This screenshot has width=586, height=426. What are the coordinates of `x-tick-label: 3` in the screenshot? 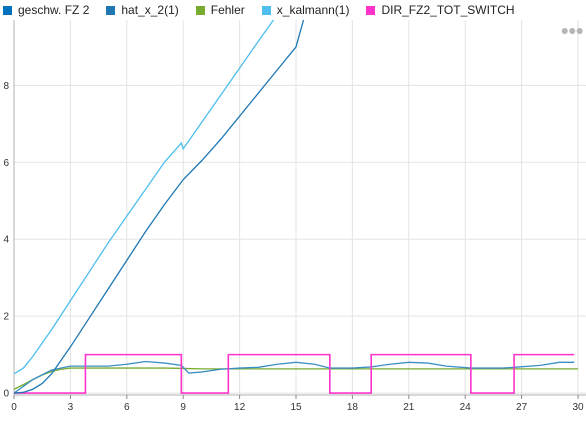 It's located at (71, 407).